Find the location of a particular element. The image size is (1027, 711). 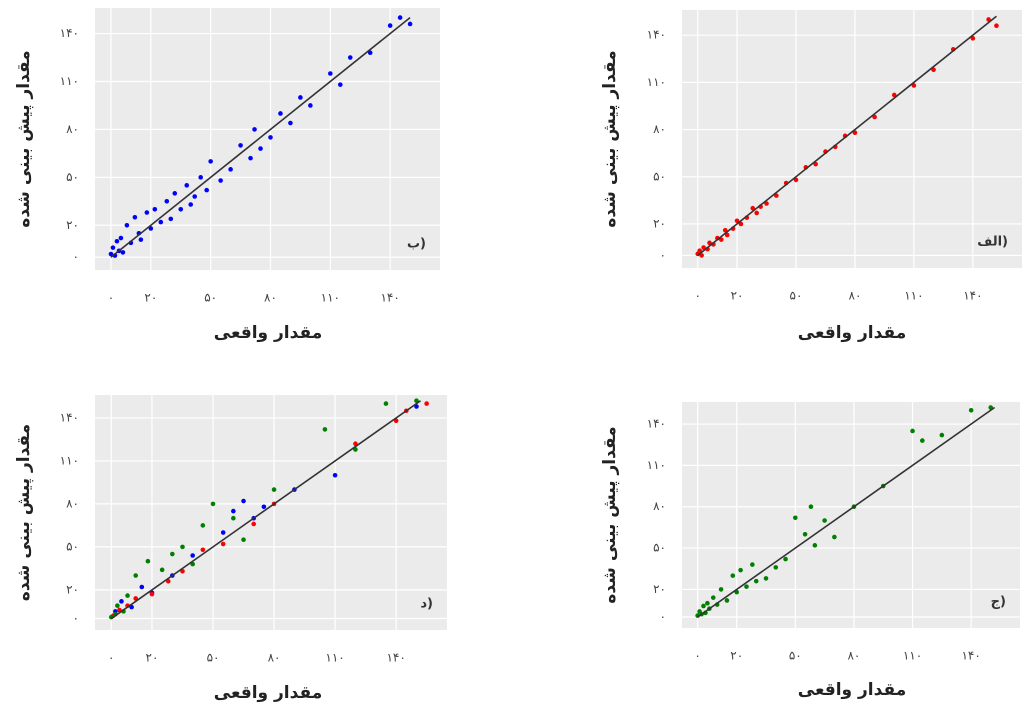

x-tick-label: ۲۰ is located at coordinates (152, 658).